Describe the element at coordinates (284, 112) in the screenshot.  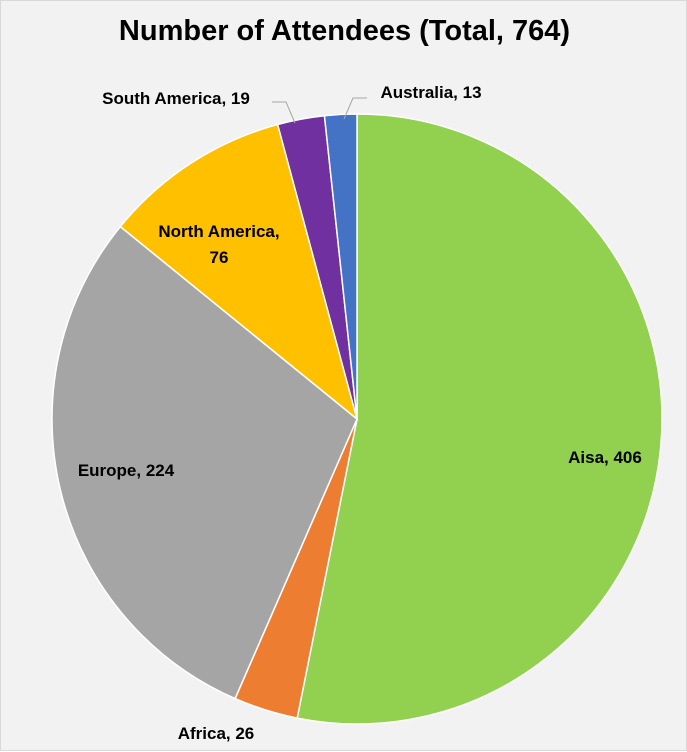
I see `leader-line-south-america` at that location.